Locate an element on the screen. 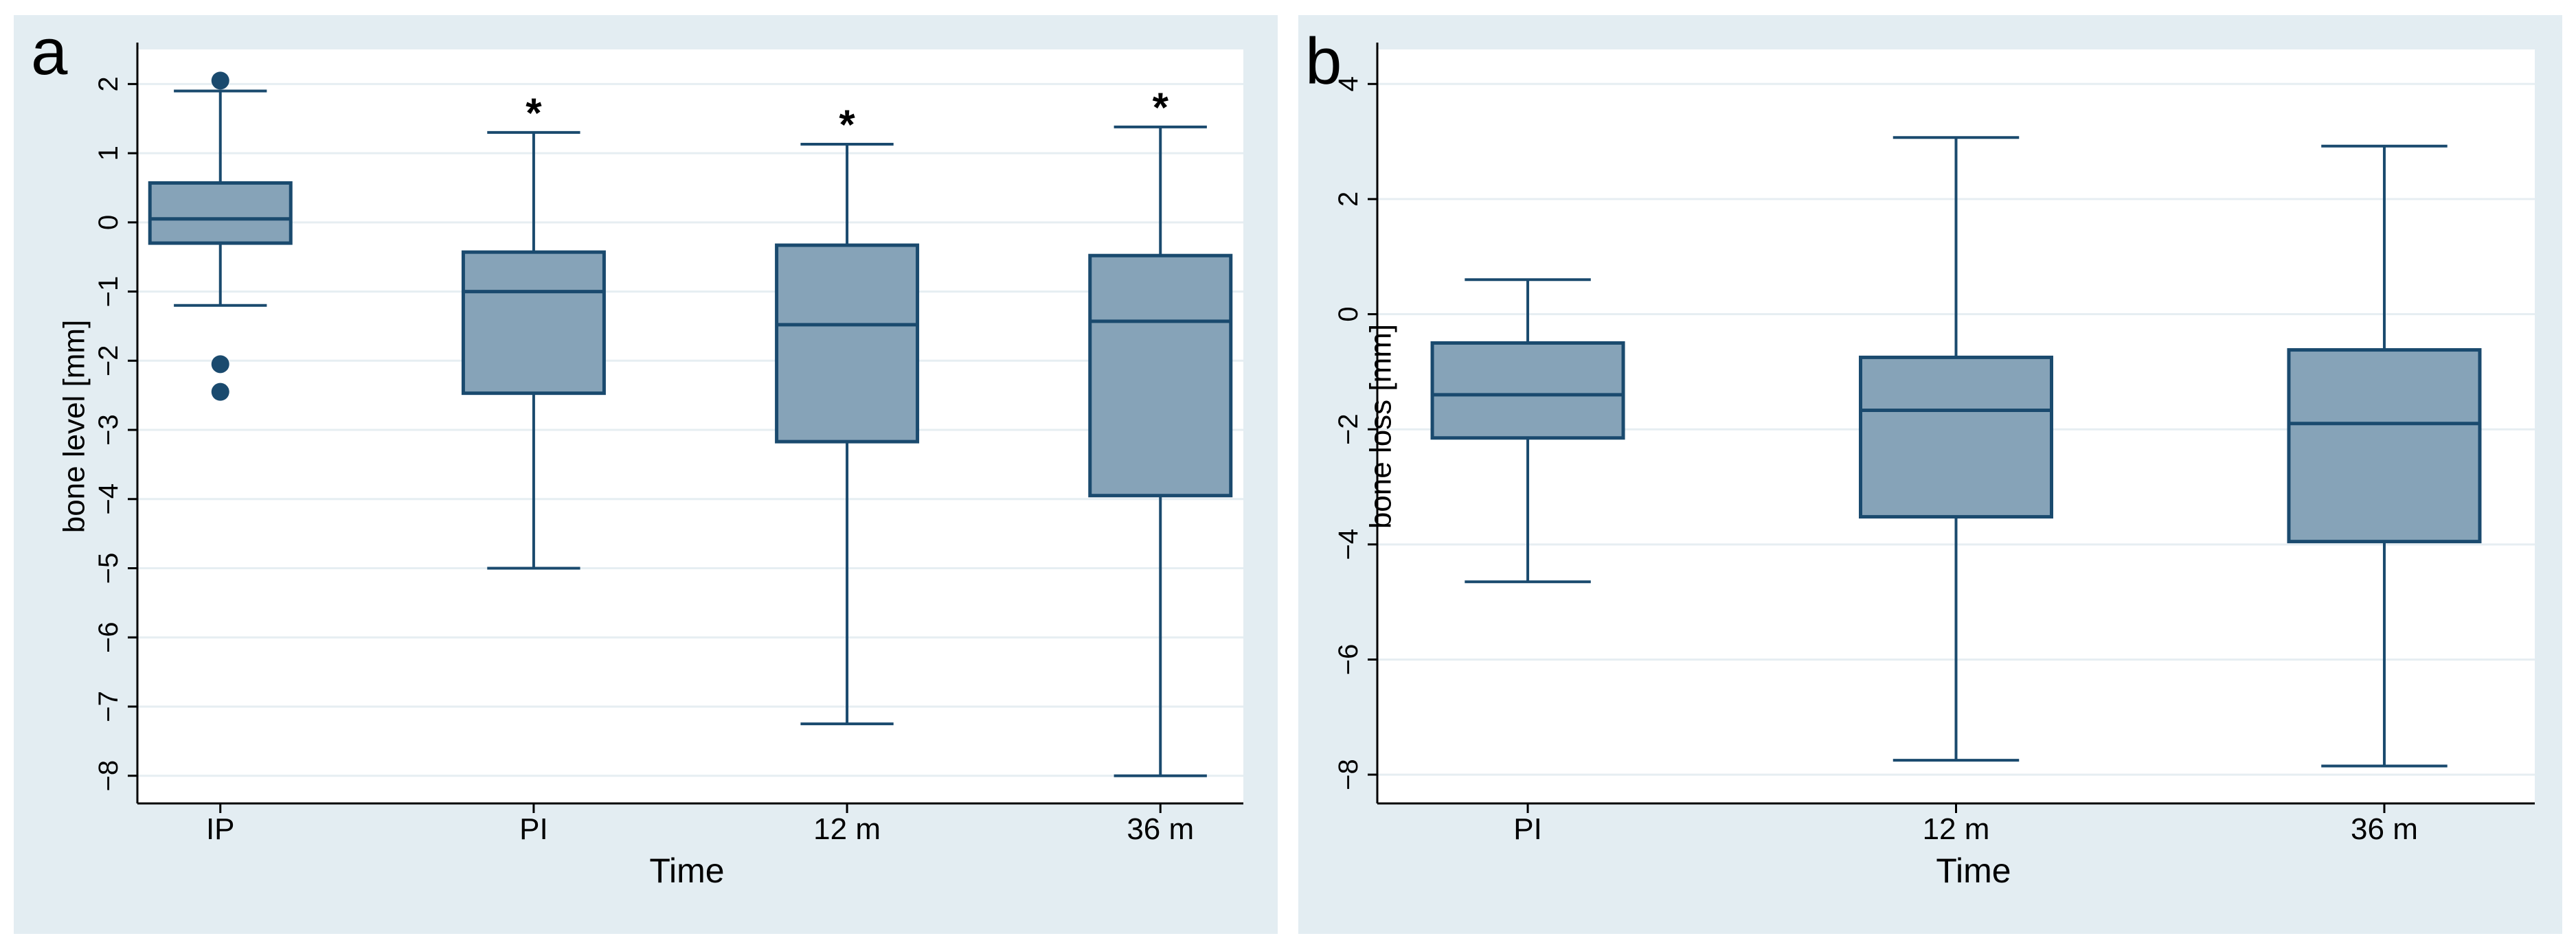  panel-a-y-tick-label: 2 is located at coordinates (108, 83).